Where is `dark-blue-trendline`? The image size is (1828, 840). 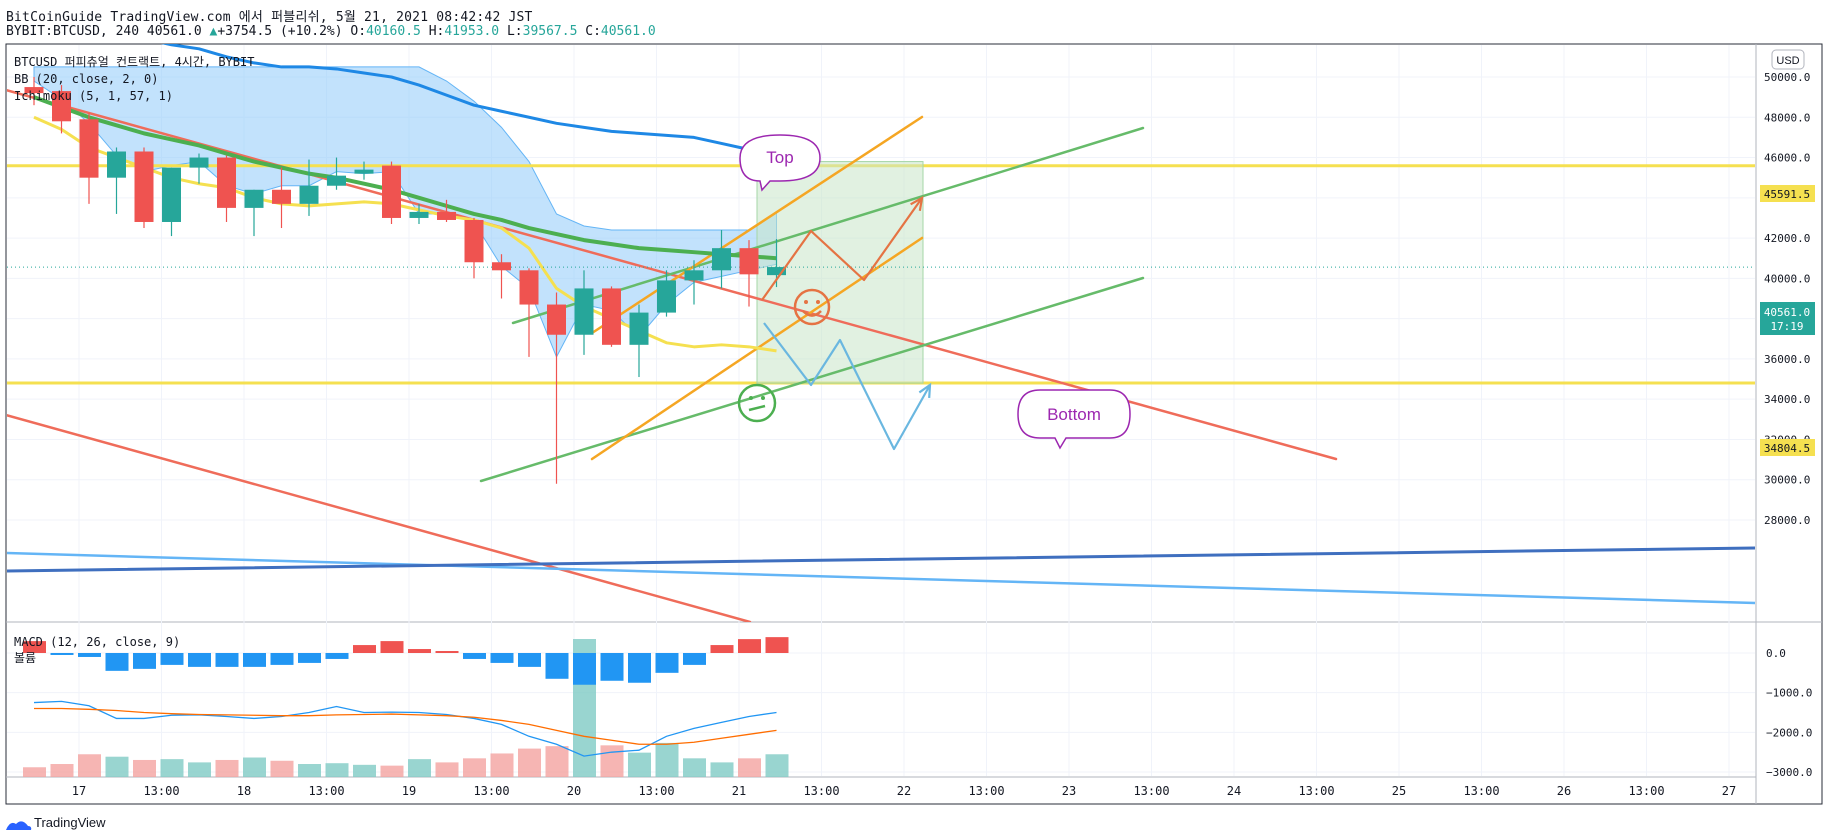
dark-blue-trendline is located at coordinates (881, 559).